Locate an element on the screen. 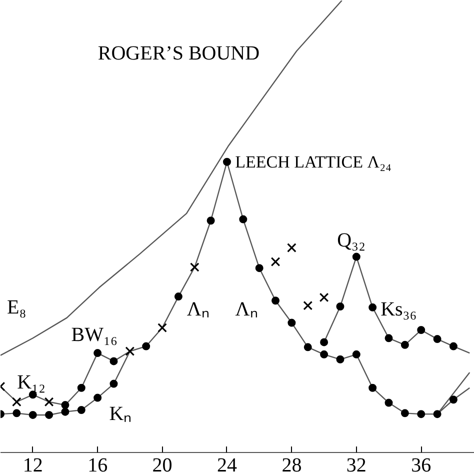 This screenshot has height=474, width=474. annotation: Ks₃₆ is located at coordinates (398, 309).